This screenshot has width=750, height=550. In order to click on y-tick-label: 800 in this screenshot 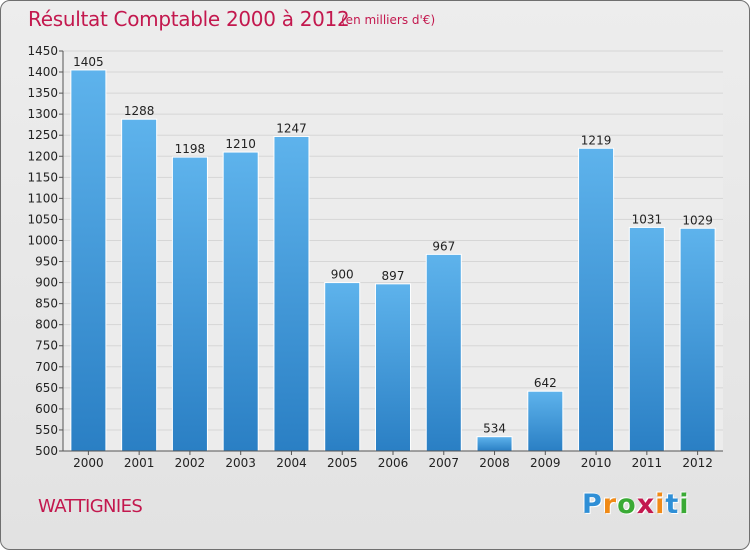, I will do `click(46, 325)`.